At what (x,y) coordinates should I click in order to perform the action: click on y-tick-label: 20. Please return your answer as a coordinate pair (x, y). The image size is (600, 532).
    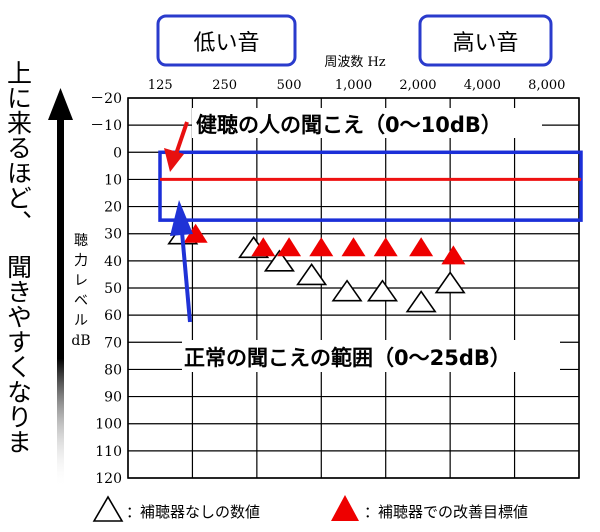
    Looking at the image, I should click on (113, 208).